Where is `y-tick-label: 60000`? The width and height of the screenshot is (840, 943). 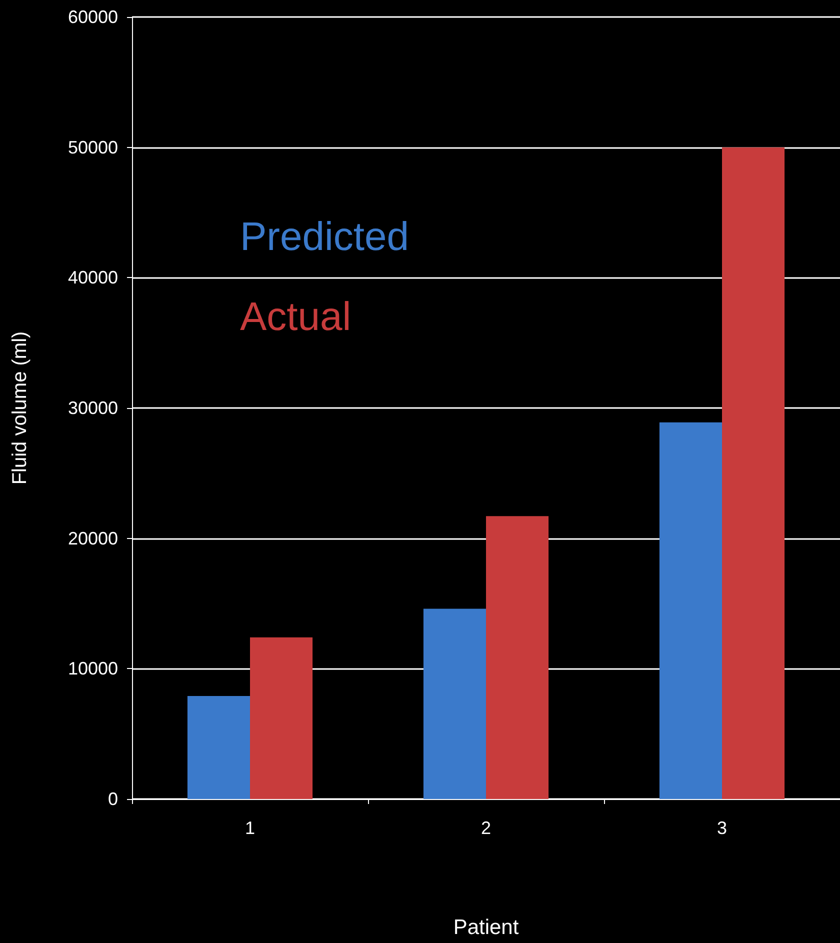
y-tick-label: 60000 is located at coordinates (93, 17).